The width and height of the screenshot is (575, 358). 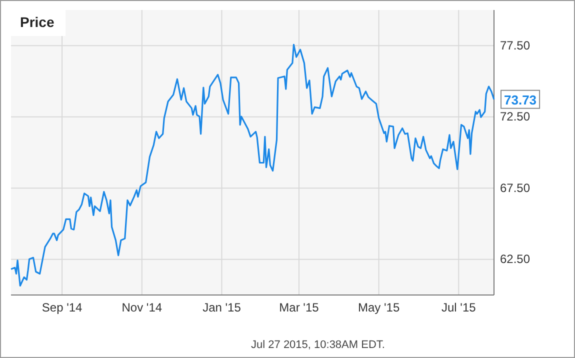 I want to click on x-tick-label: Nov '14, so click(x=142, y=307).